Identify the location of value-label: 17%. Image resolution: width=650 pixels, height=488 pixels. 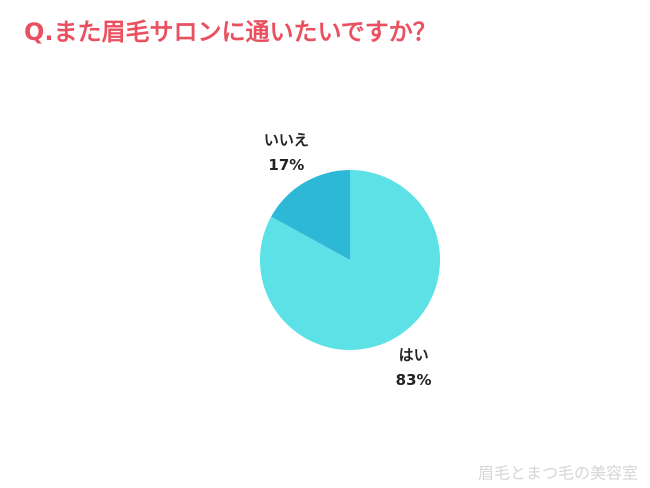
(286, 165).